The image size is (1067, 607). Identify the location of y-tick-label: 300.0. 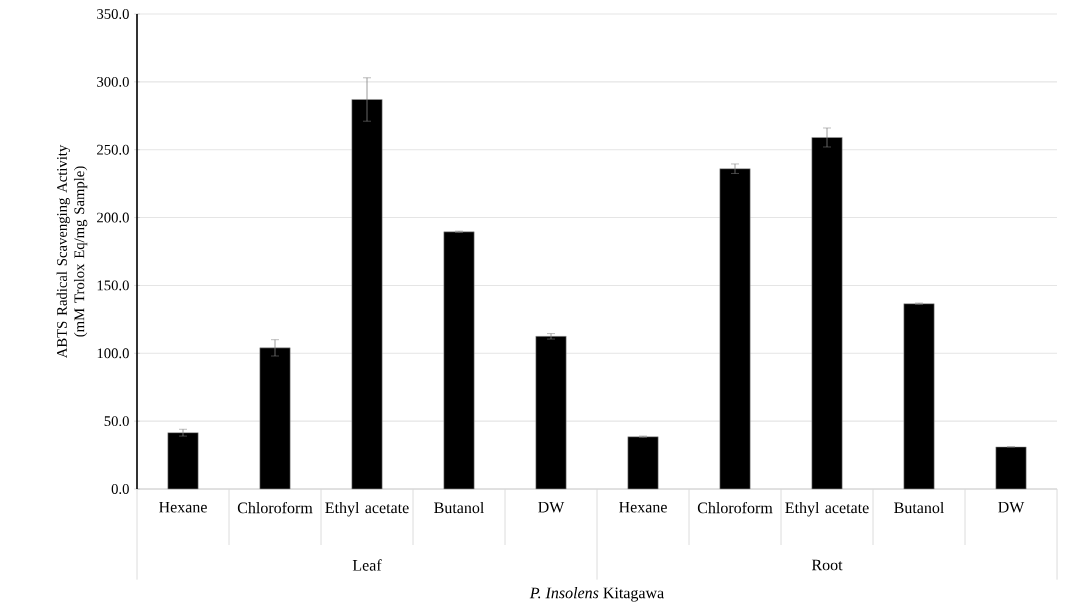
(113, 81).